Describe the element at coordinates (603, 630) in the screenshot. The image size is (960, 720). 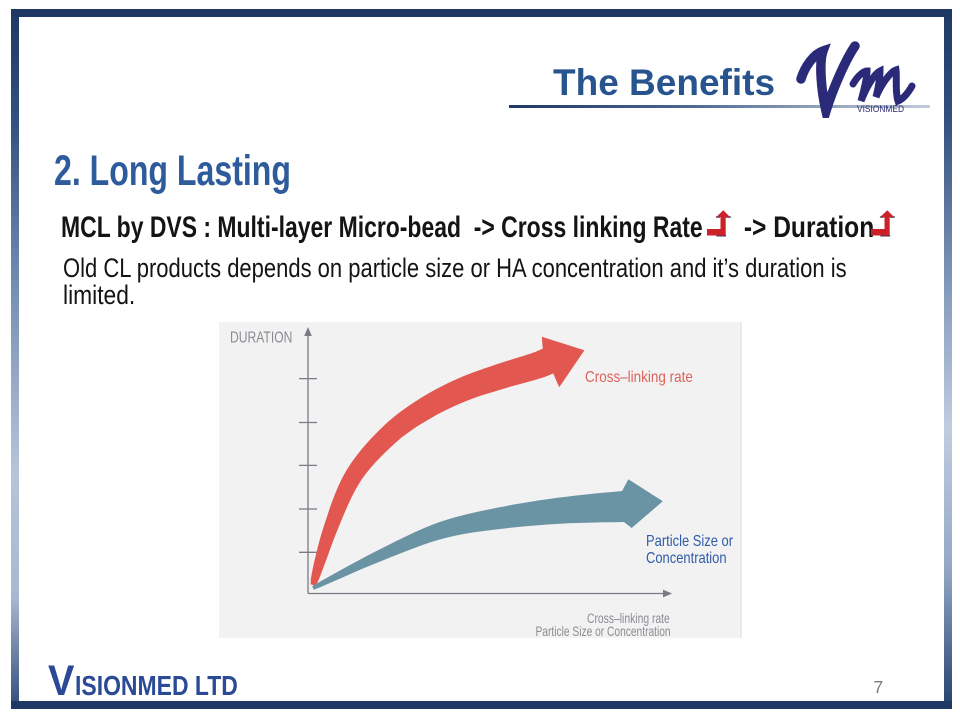
I see `svg-text: Particle Size or Concentration` at that location.